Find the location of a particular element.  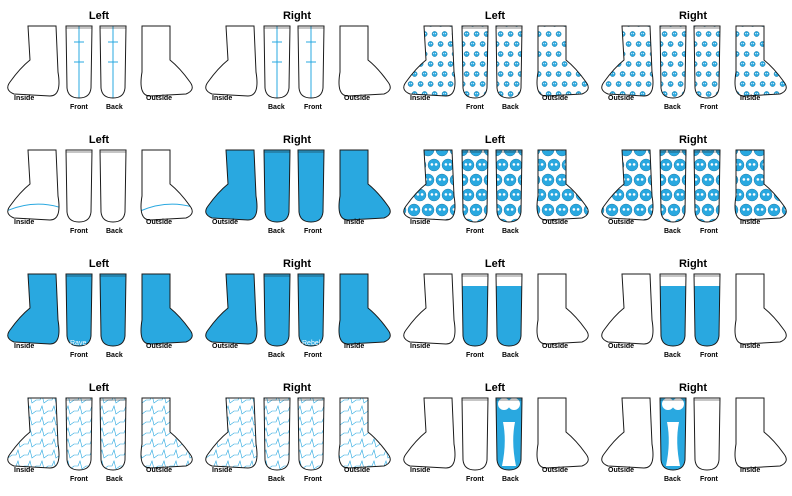

sock-name-tag: Rave is located at coordinates (78, 343).